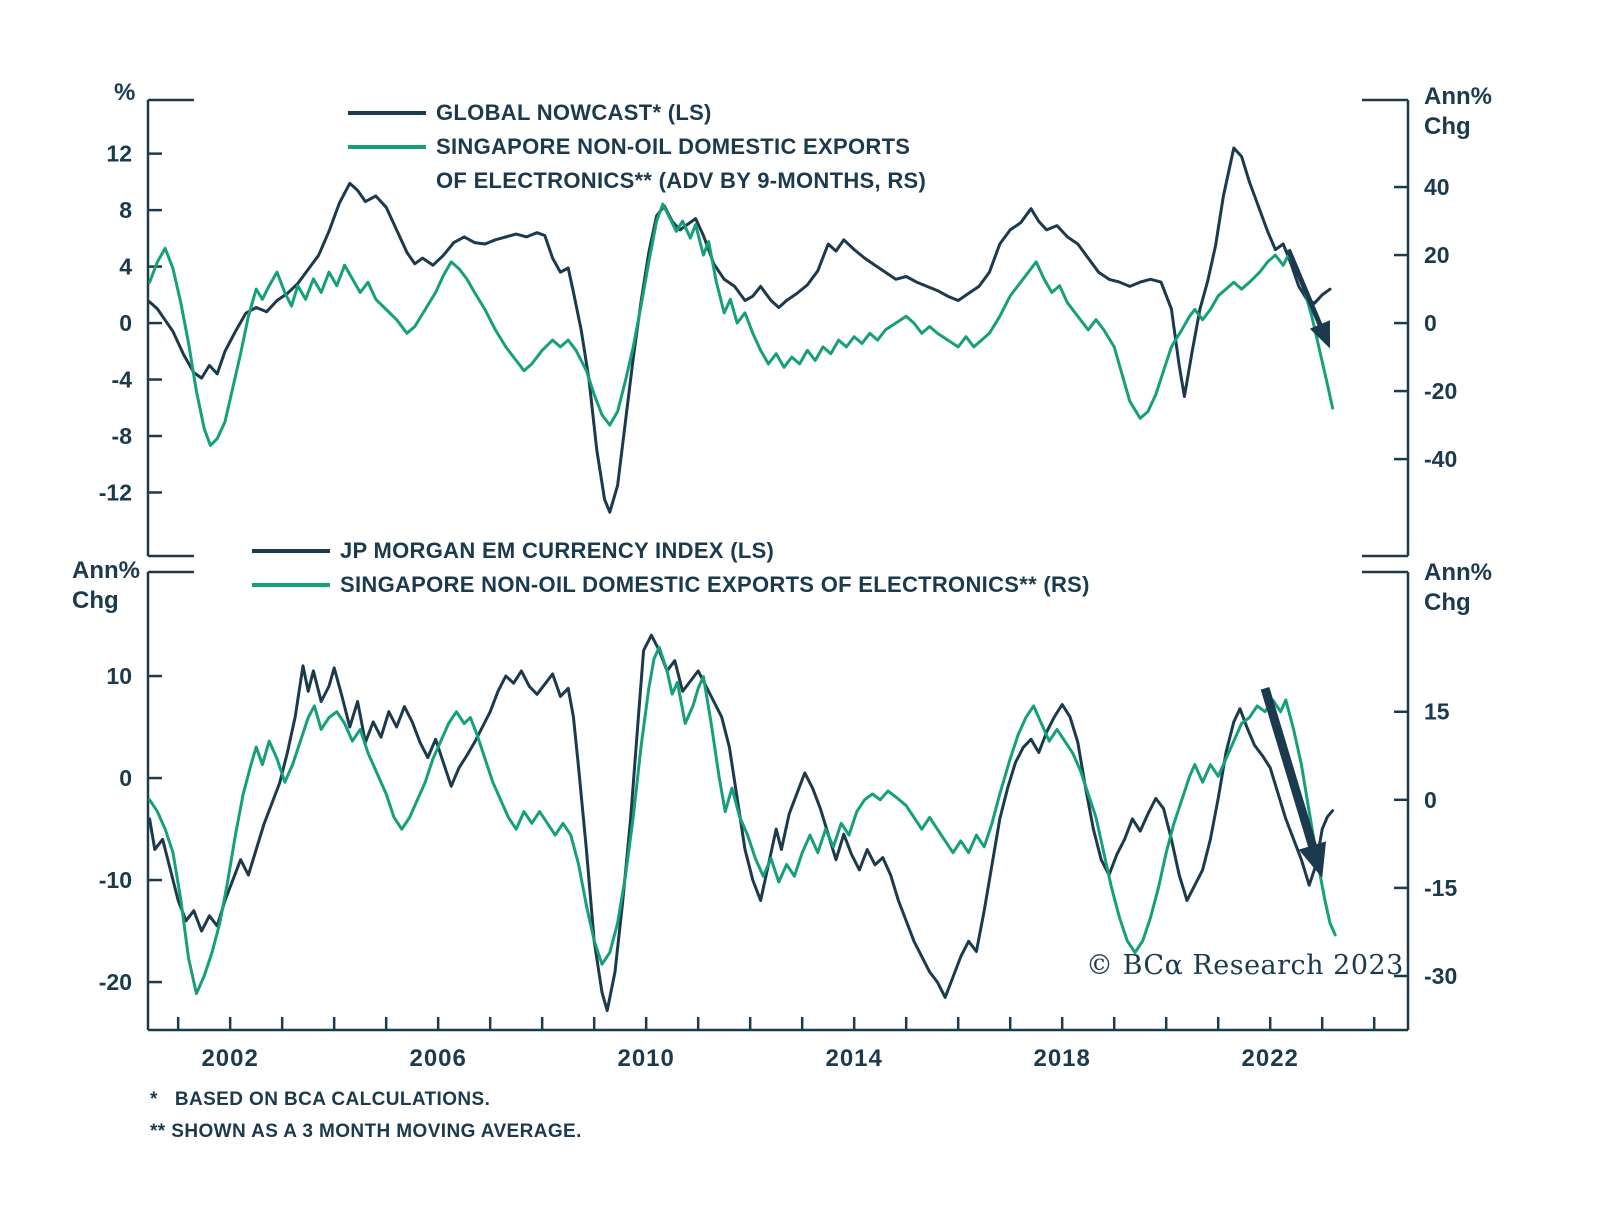 This screenshot has width=1600, height=1228. What do you see at coordinates (1437, 255) in the screenshot?
I see `right-tick-label: 20` at bounding box center [1437, 255].